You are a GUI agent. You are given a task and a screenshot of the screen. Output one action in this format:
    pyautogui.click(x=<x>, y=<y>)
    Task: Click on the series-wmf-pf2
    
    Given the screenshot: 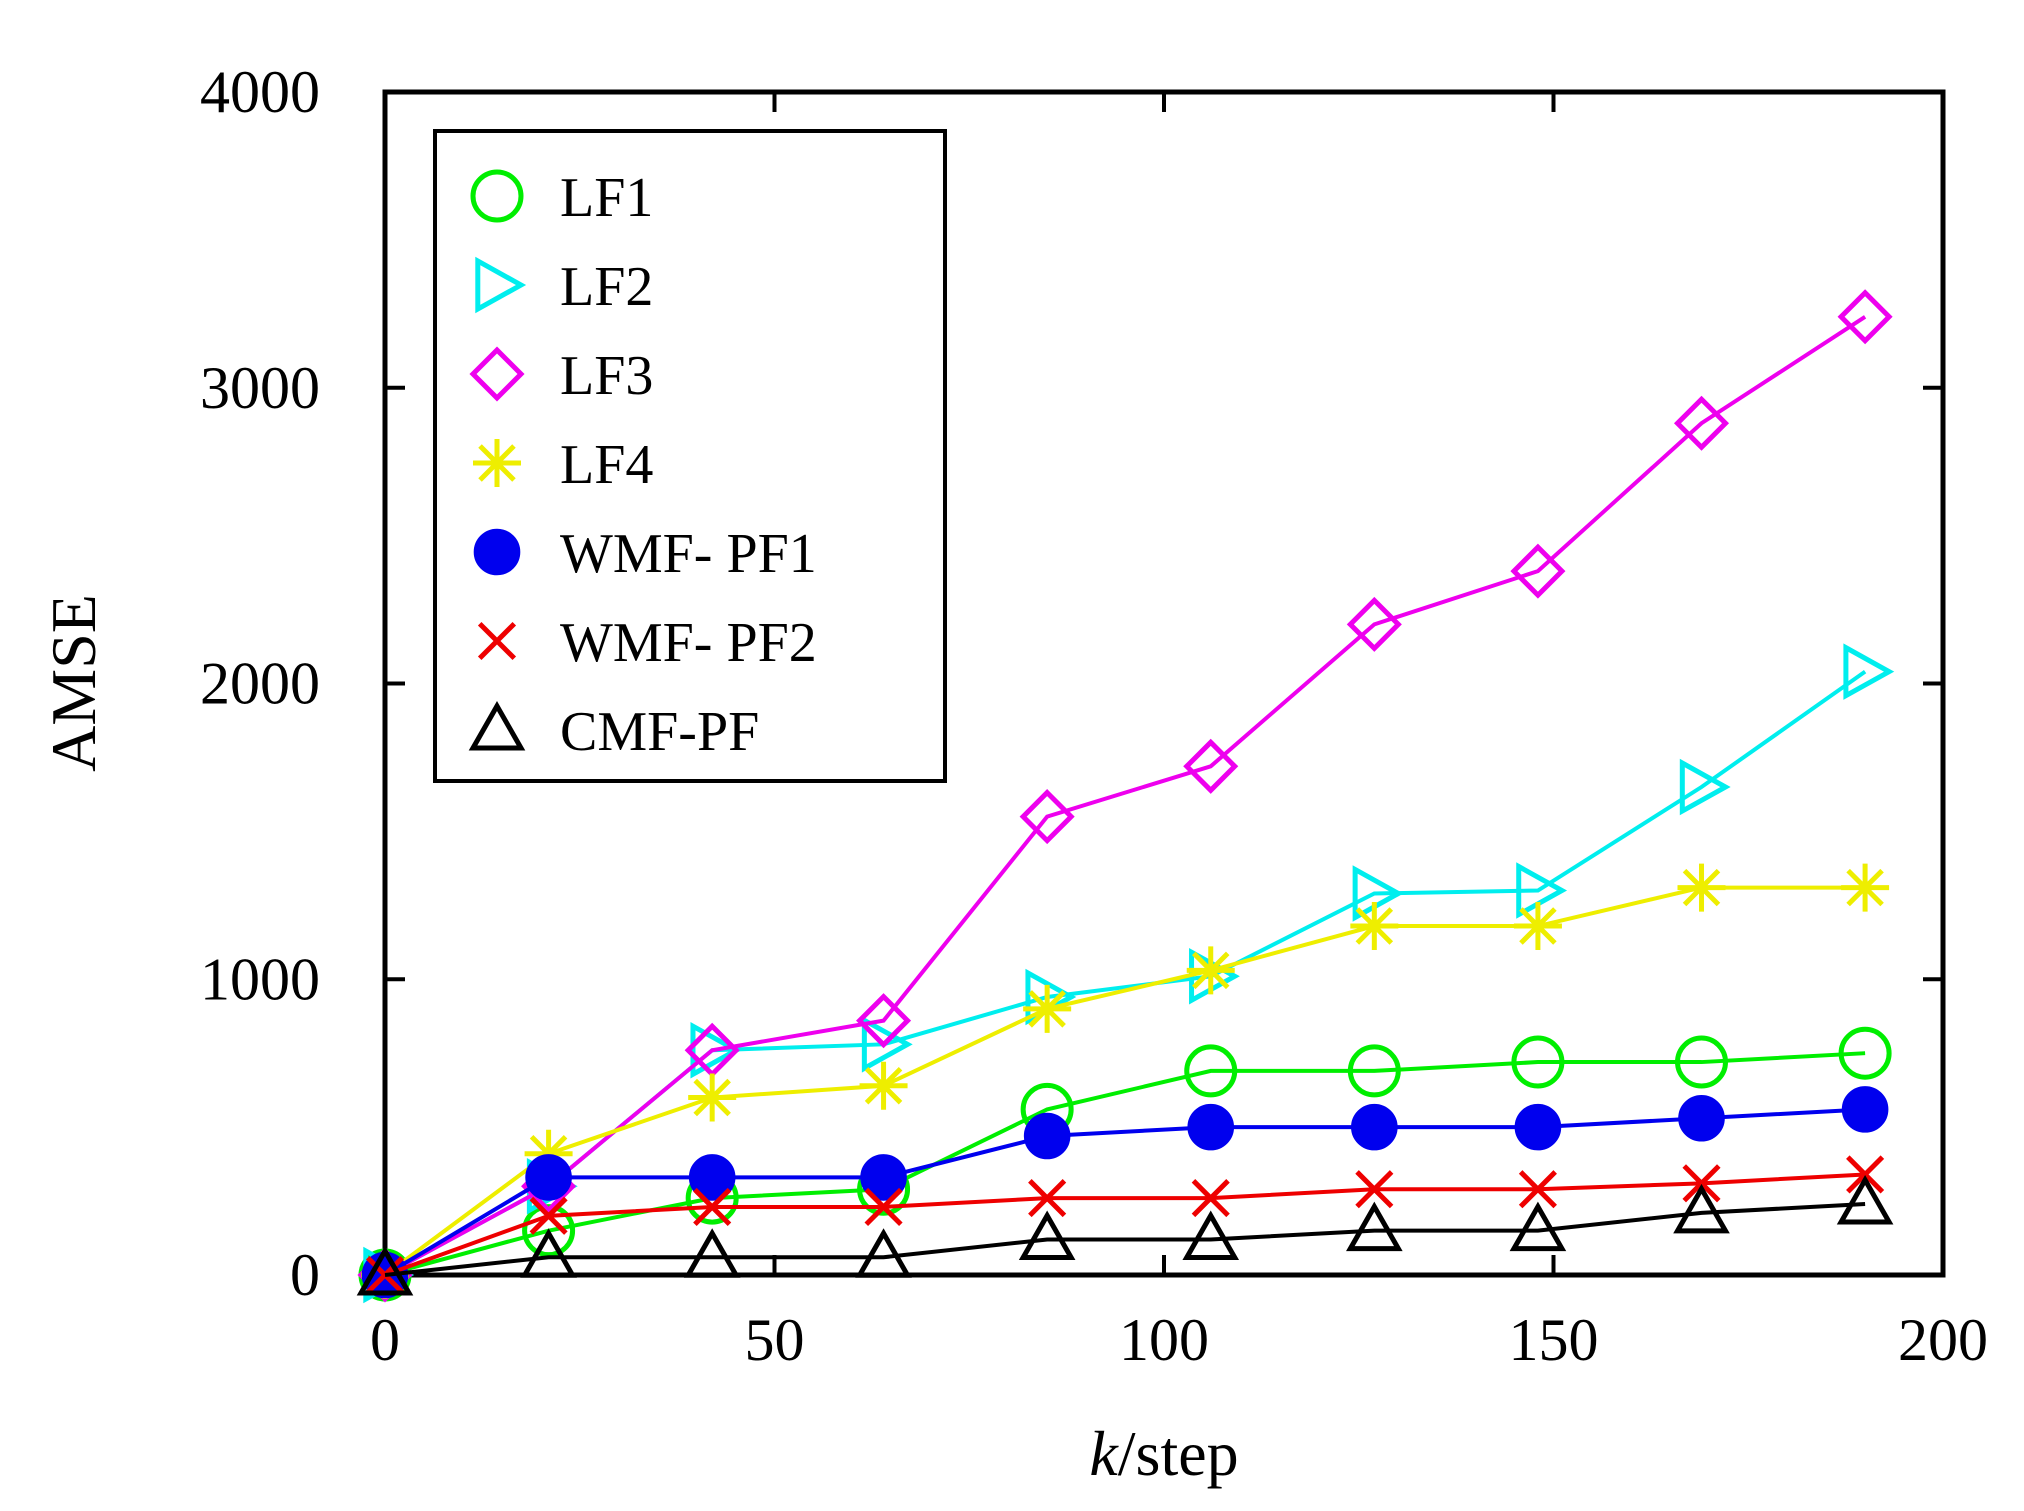 What is the action you would take?
    pyautogui.click(x=1125, y=1225)
    